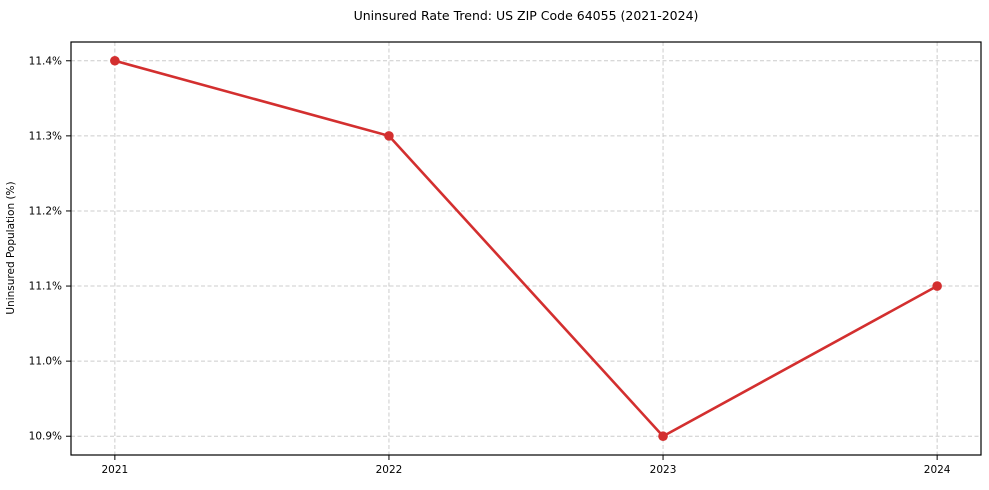 Image resolution: width=989 pixels, height=490 pixels. I want to click on x-tick-label: 2022, so click(389, 470).